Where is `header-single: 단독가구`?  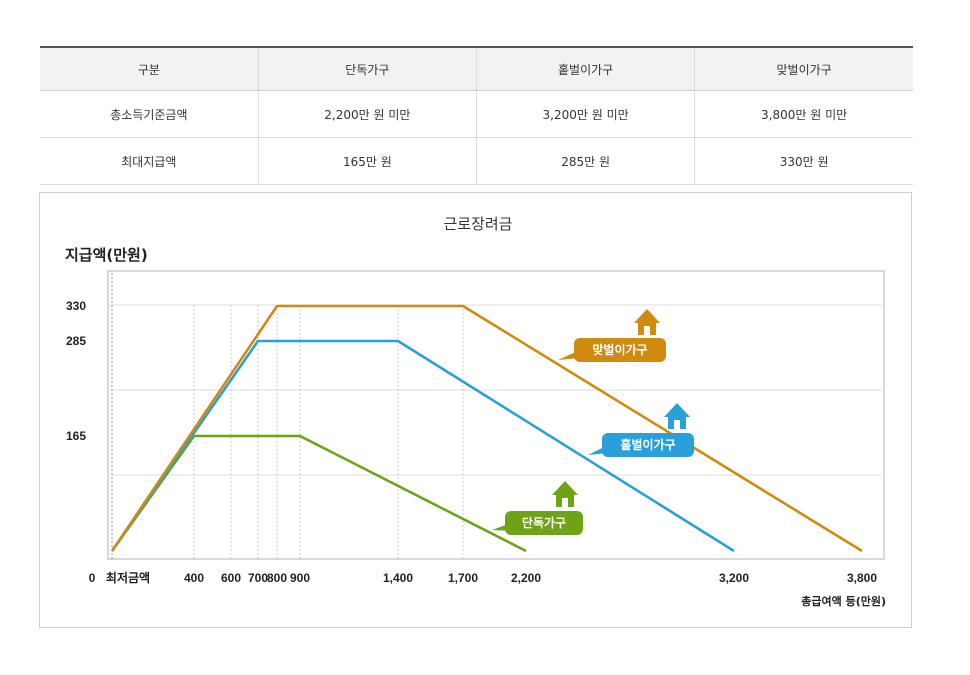
header-single: 단독가구 is located at coordinates (367, 68).